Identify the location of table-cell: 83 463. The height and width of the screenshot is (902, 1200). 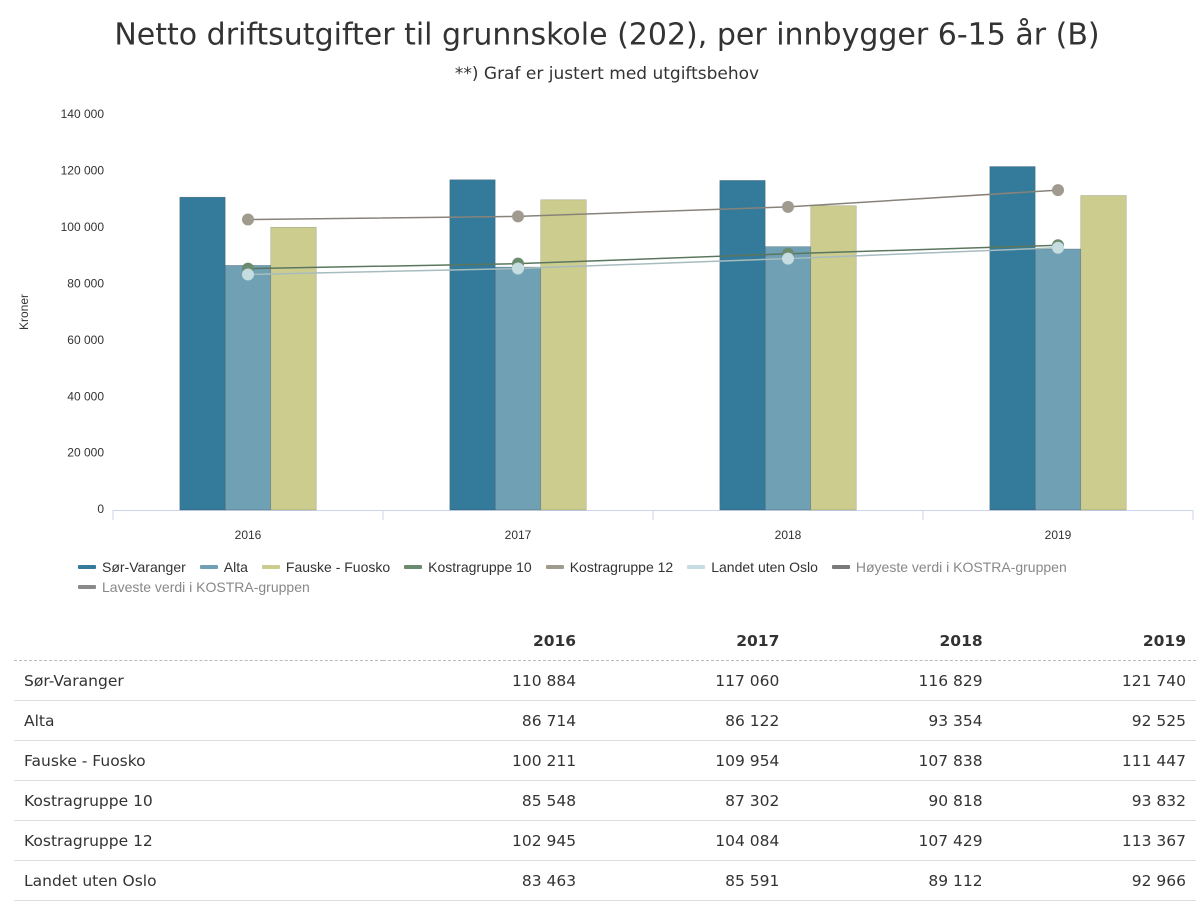
(484, 880).